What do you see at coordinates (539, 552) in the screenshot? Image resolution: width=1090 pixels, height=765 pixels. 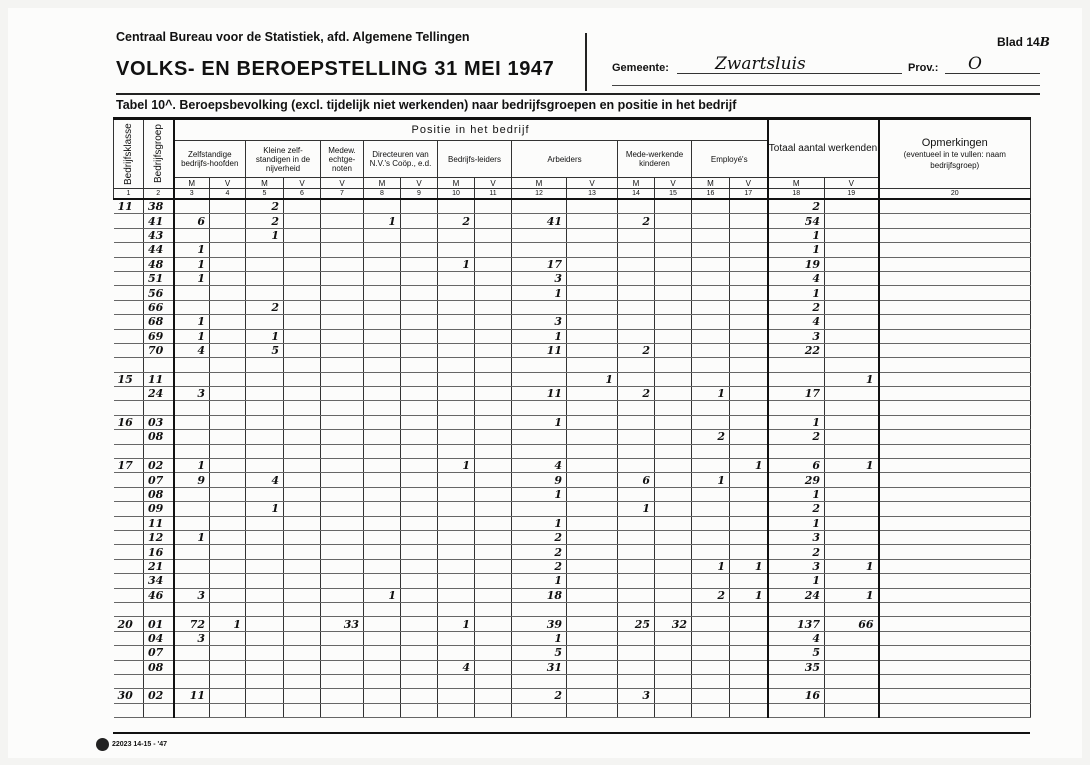 I see `cell-col-12: 2` at bounding box center [539, 552].